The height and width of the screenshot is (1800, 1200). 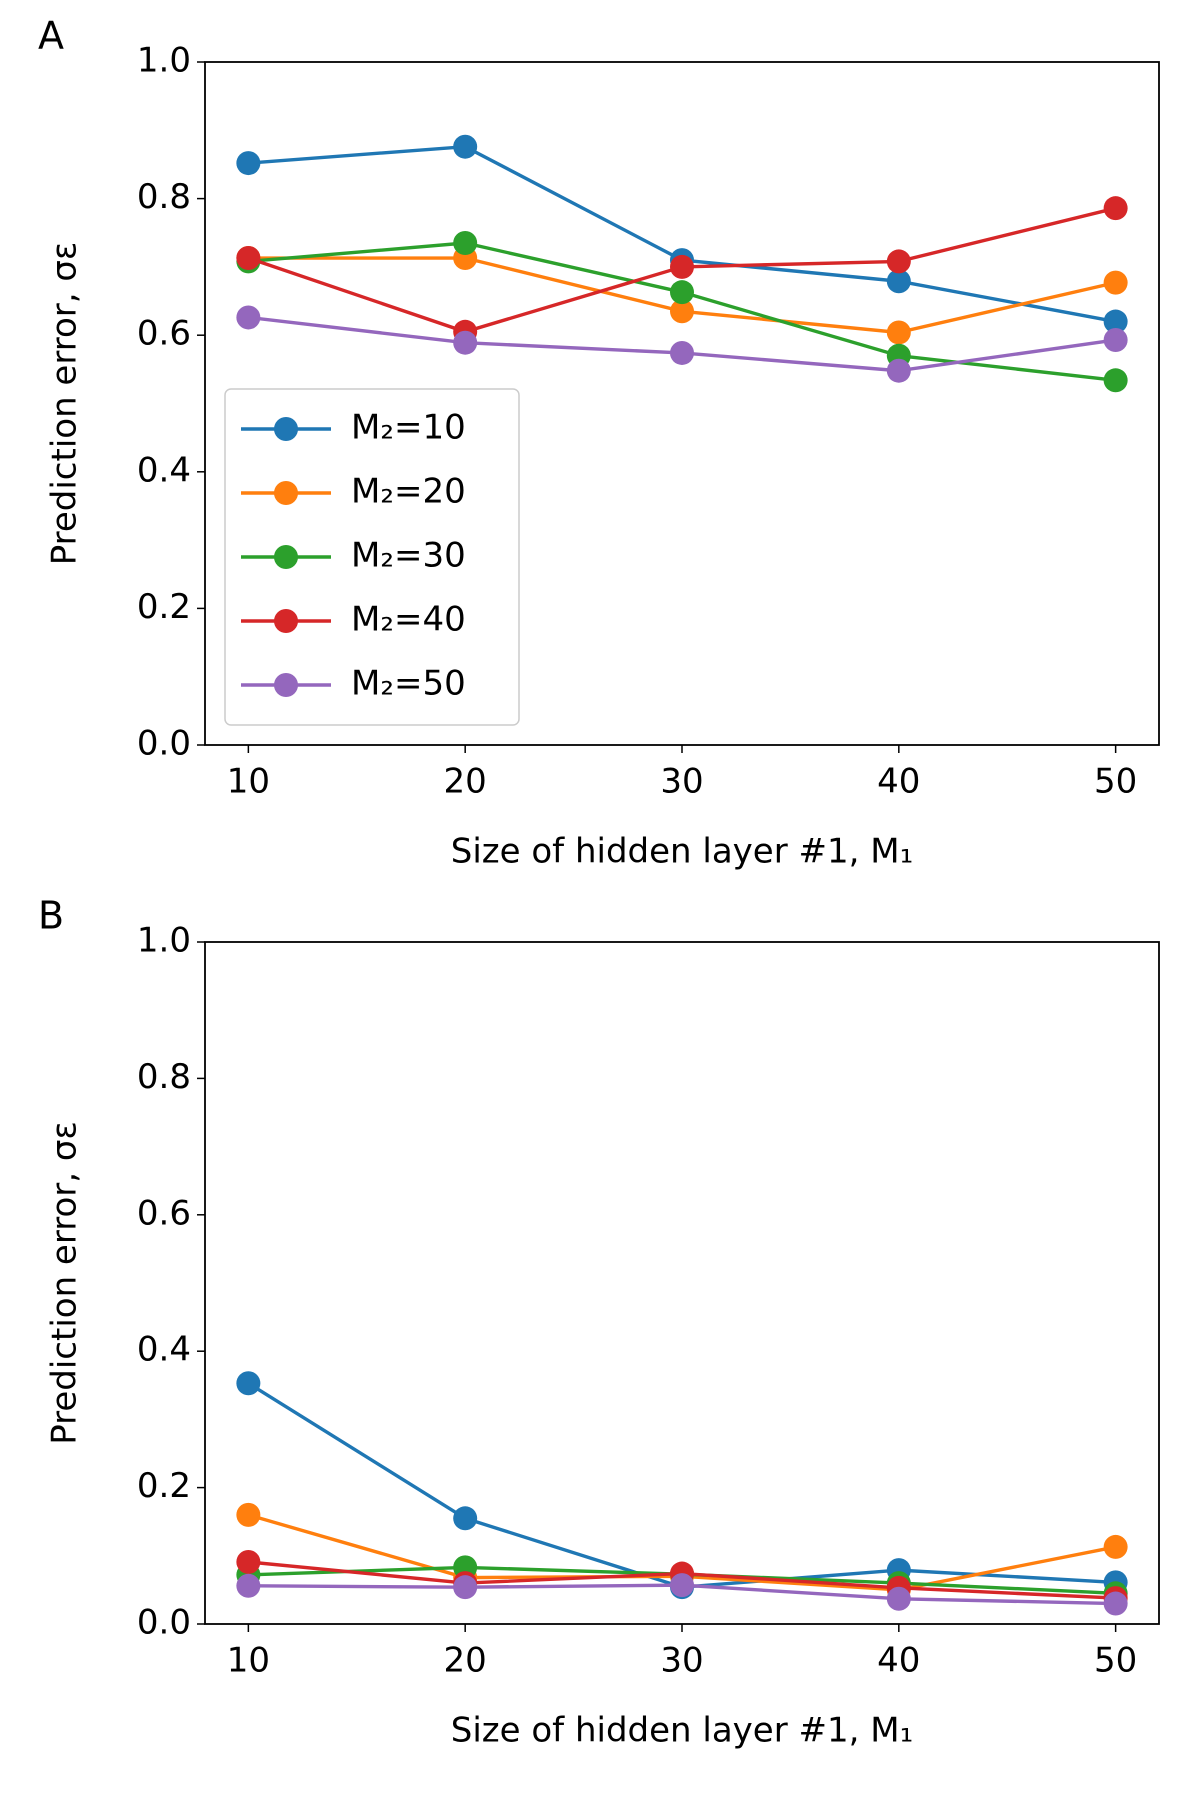 What do you see at coordinates (408, 556) in the screenshot?
I see `legend-label: M₂=30` at bounding box center [408, 556].